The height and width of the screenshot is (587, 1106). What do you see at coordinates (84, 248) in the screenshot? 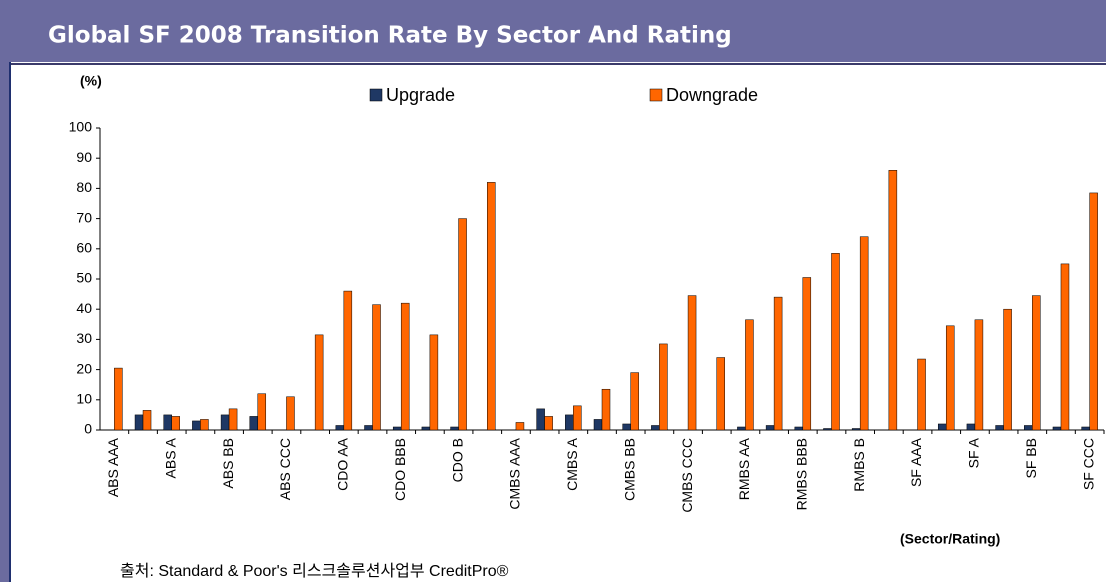
I see `y-tick-label: 60` at bounding box center [84, 248].